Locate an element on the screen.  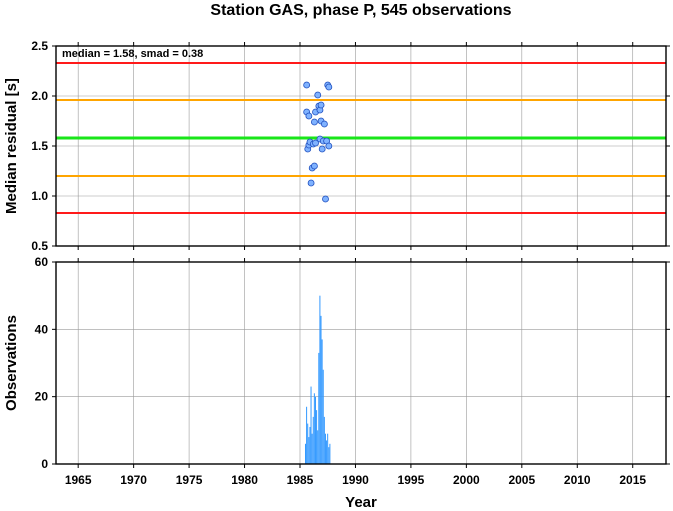
x-tick-label-1985: 1985 is located at coordinates (300, 480).